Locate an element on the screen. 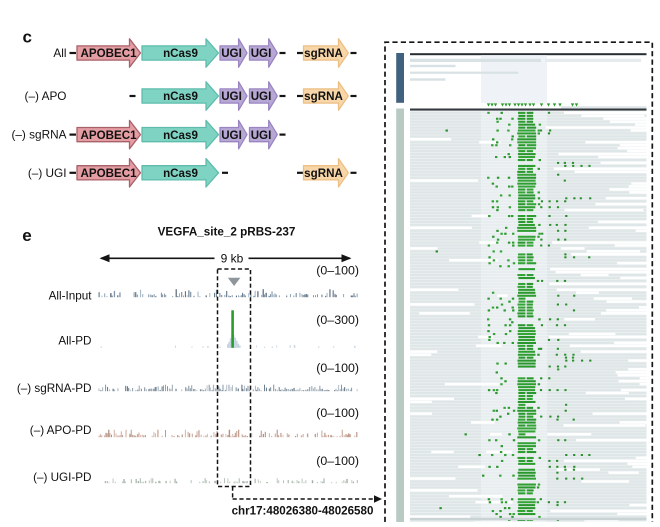  svg-text: (–) APO-PD is located at coordinates (61, 430).